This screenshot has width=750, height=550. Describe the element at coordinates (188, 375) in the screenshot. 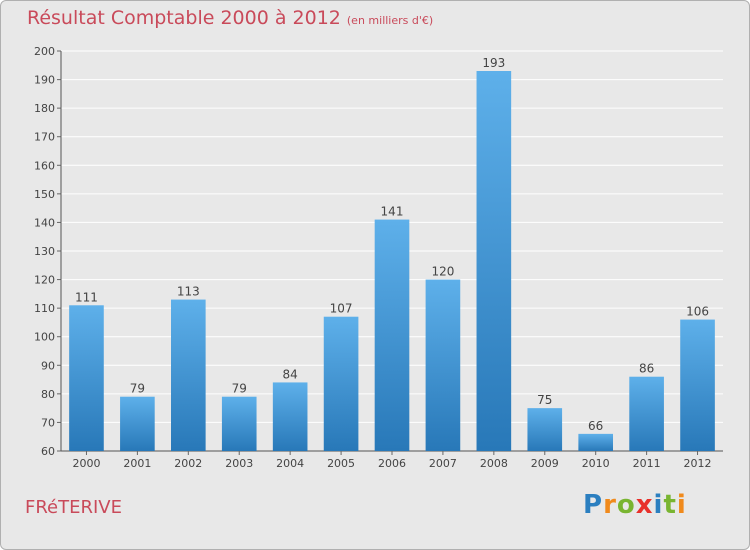

I see `bar-2002` at that location.